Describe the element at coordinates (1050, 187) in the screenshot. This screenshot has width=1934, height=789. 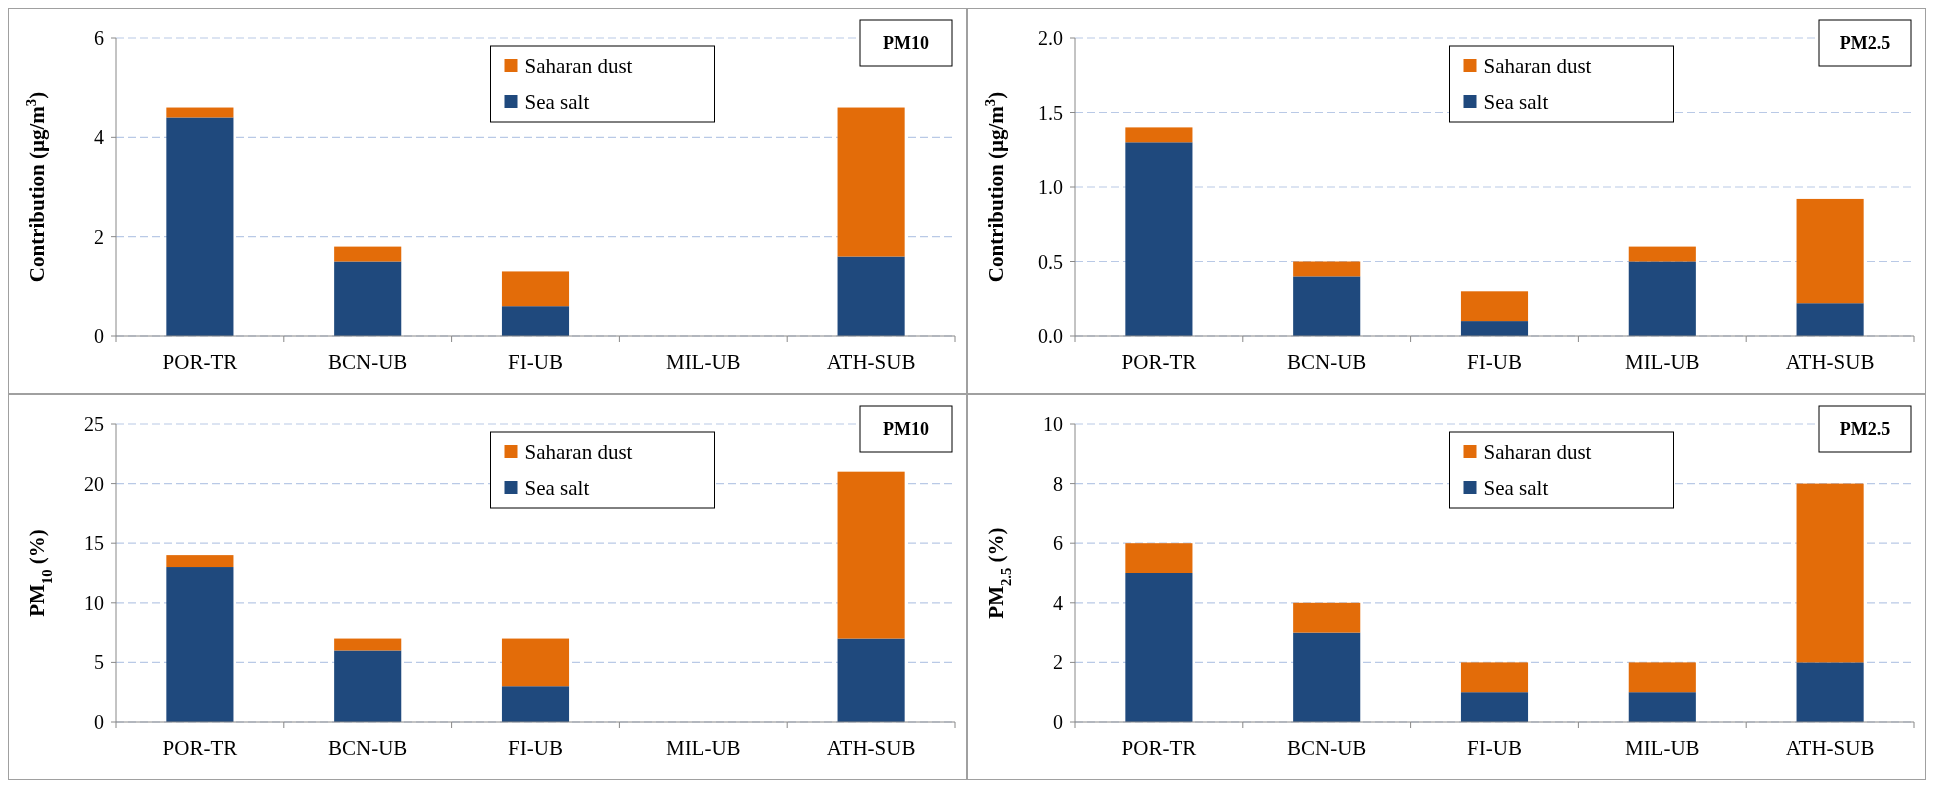
I see `y-tick-label: 1.0` at that location.